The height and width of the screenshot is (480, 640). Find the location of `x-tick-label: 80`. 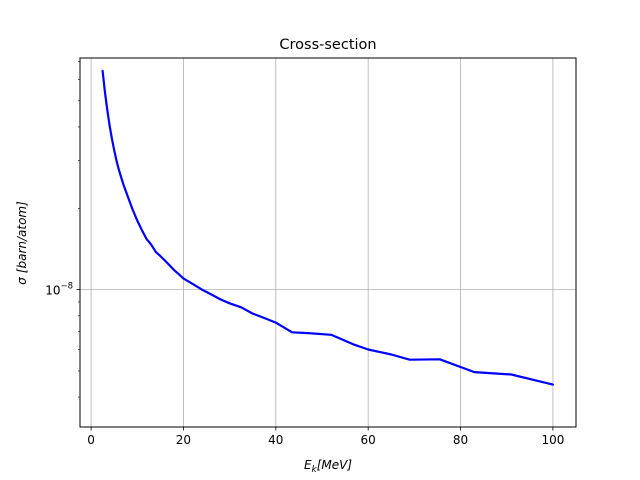

x-tick-label: 80 is located at coordinates (460, 440).